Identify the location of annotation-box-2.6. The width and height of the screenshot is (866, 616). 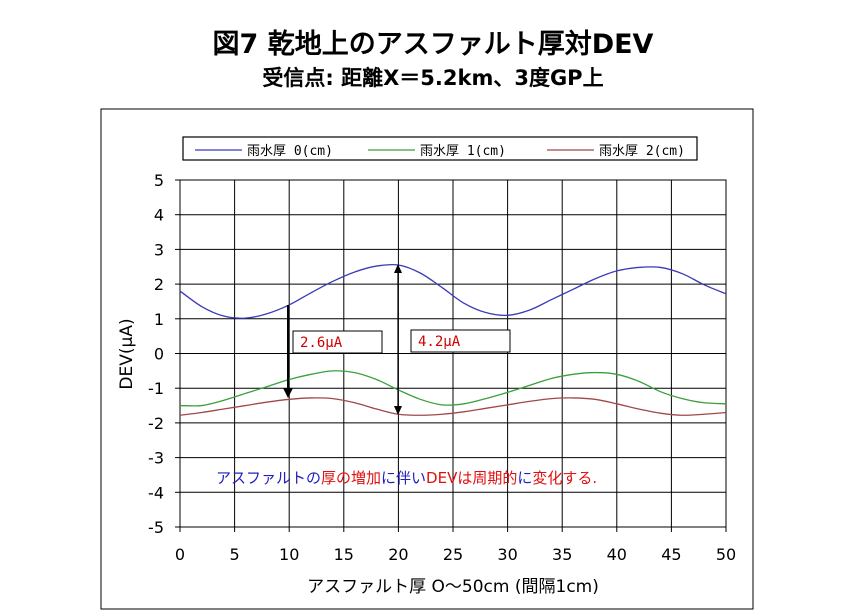
(337, 342).